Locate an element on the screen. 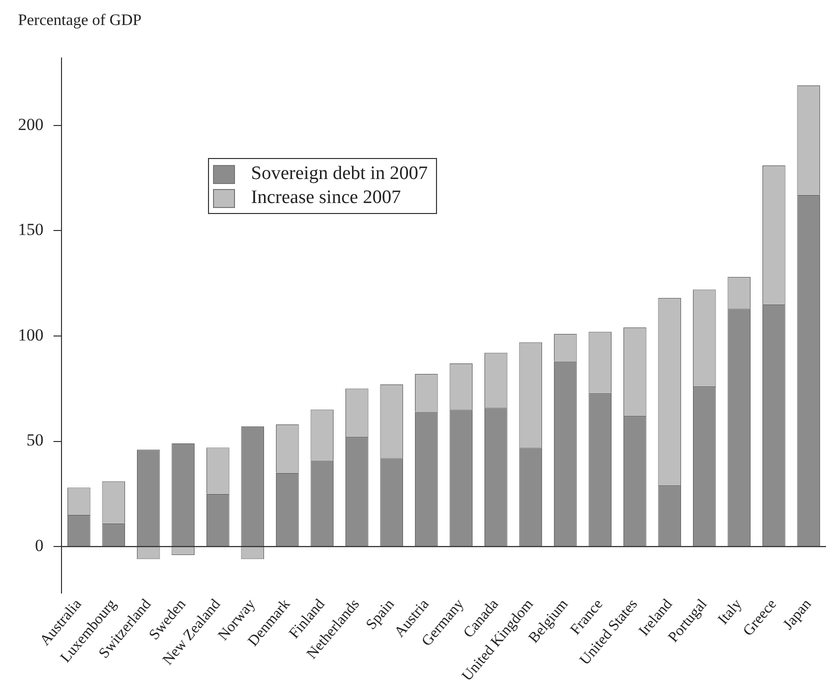 The image size is (834, 696). y-tick-label: 0 is located at coordinates (39, 546).